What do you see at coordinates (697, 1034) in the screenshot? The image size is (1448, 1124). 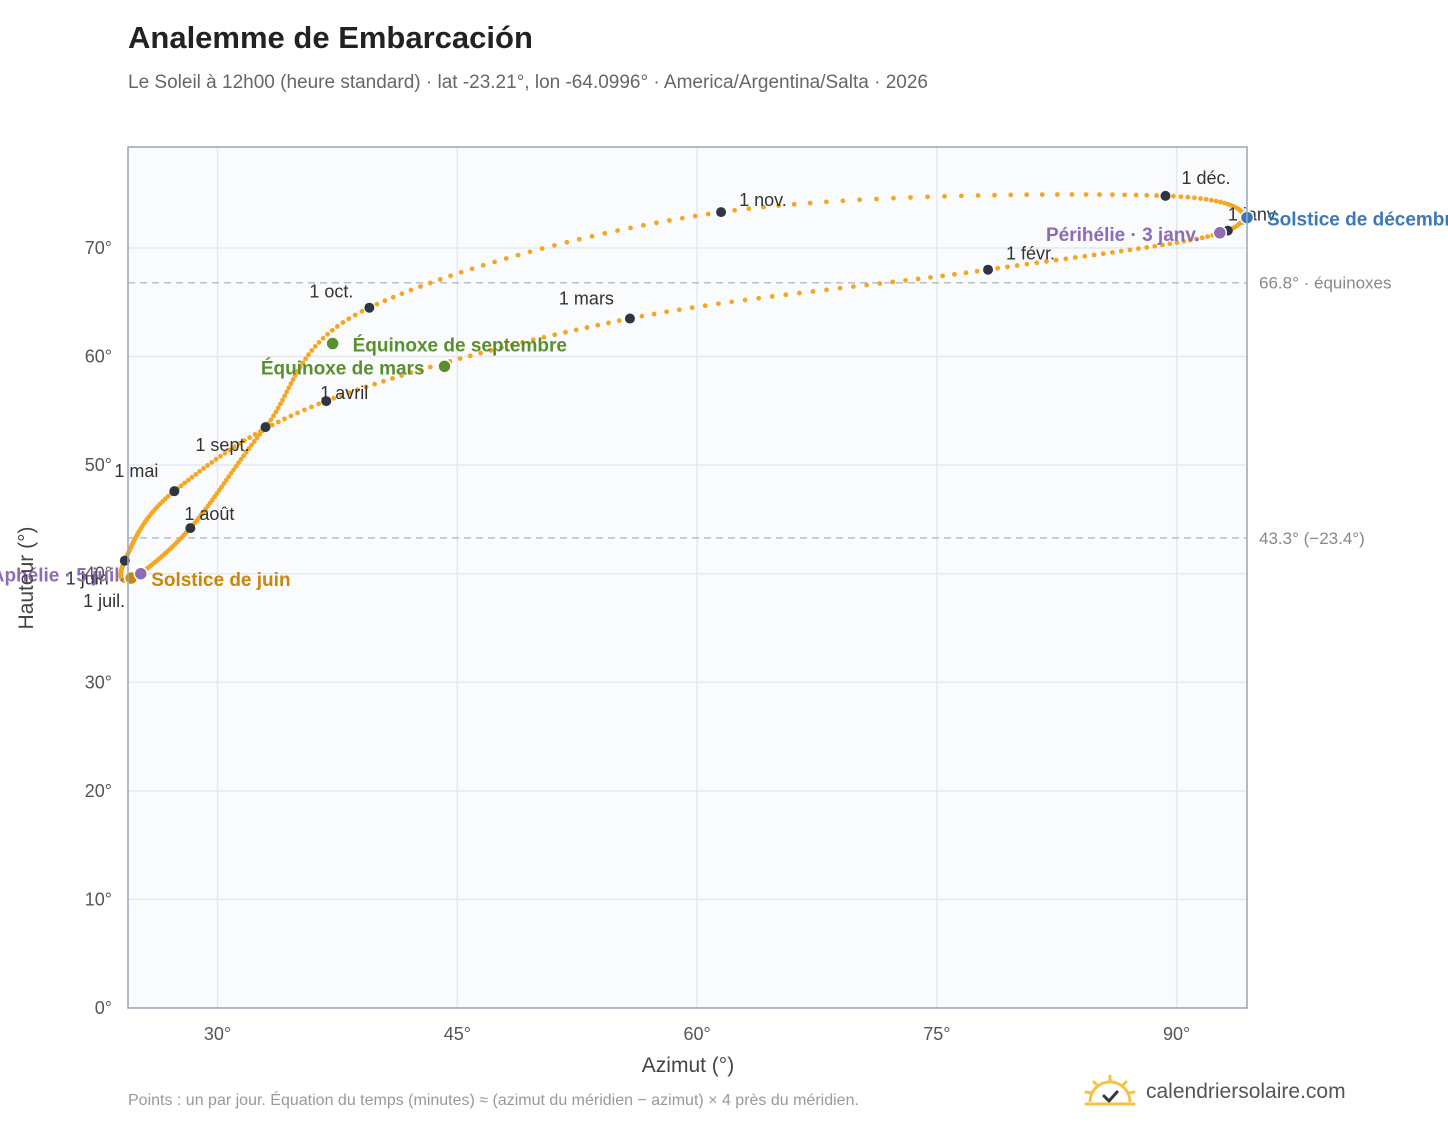 I see `x-axis-ticks: 30° 45° 60° 75° 90°` at bounding box center [697, 1034].